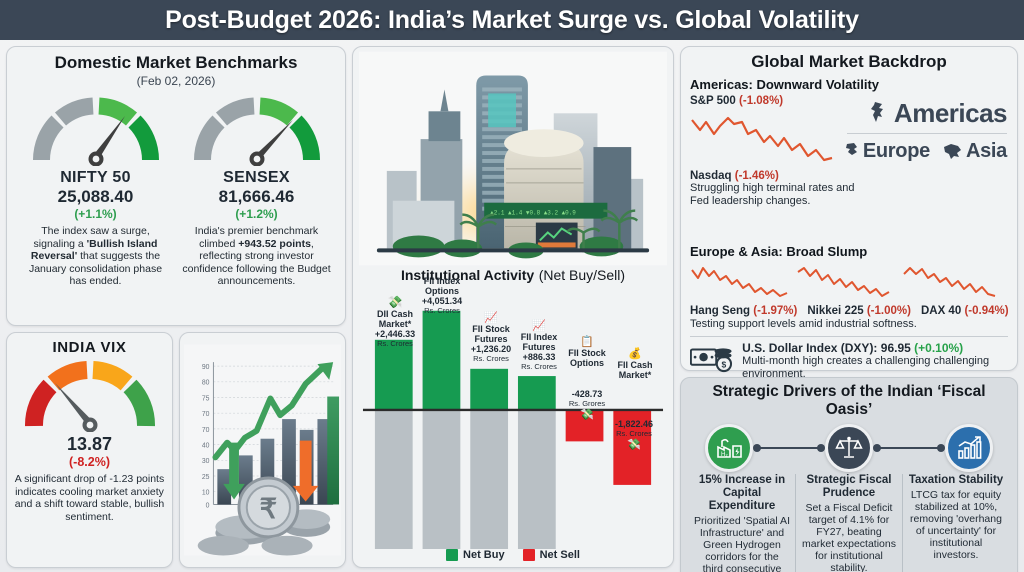 This screenshot has width=1024, height=572. Describe the element at coordinates (491, 337) in the screenshot. I see `bar-label-fii-stock-futures: 📈 FII Stock Futures +1,236.20 Rs. Crores` at that location.